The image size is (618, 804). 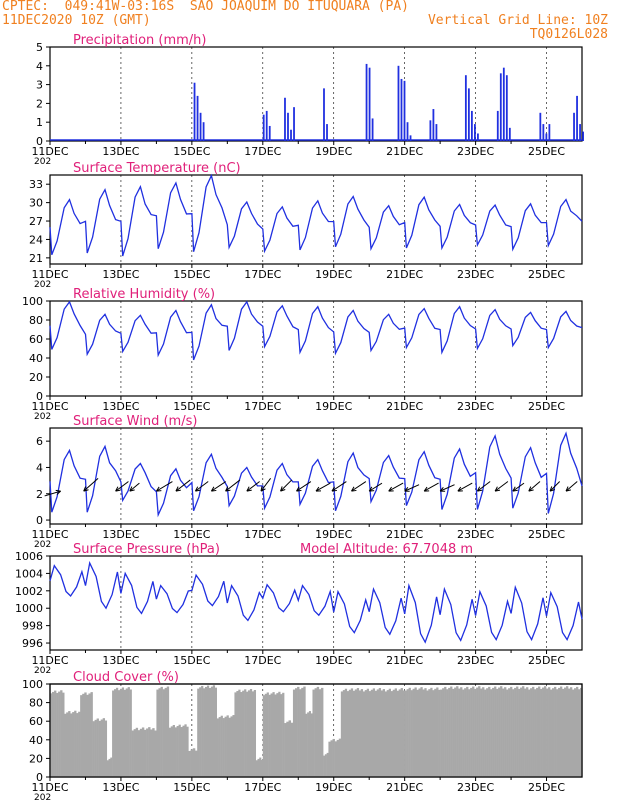 What do you see at coordinates (39, 66) in the screenshot?
I see `y-tick-label: 4` at bounding box center [39, 66].